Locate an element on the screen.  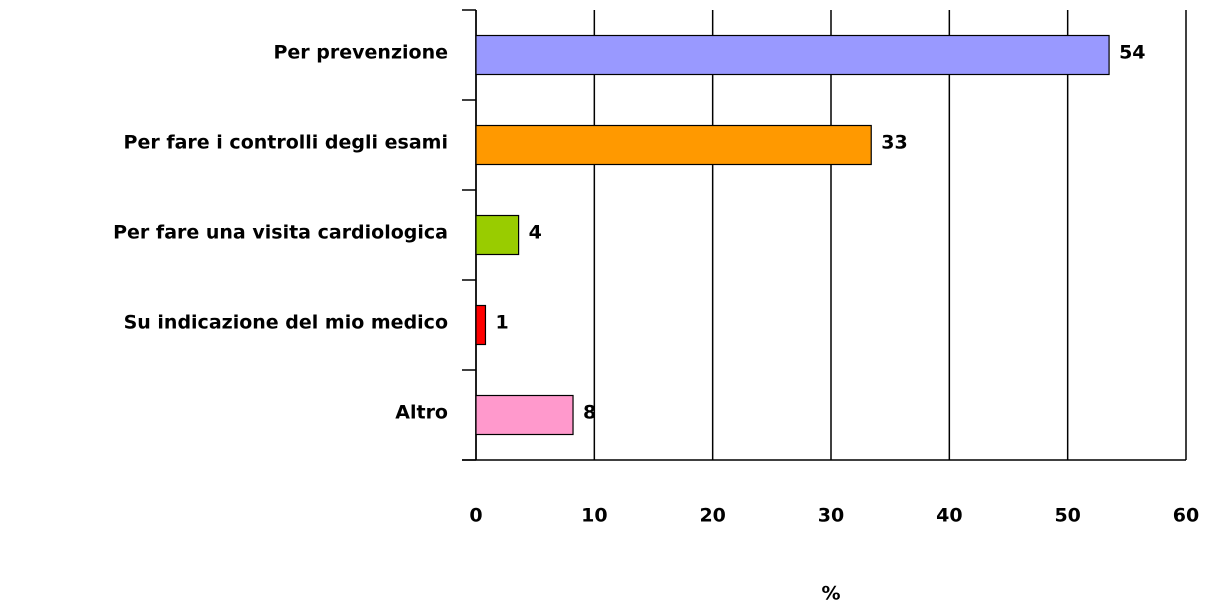
y-tick-label: Per prevenzione is located at coordinates (361, 53).